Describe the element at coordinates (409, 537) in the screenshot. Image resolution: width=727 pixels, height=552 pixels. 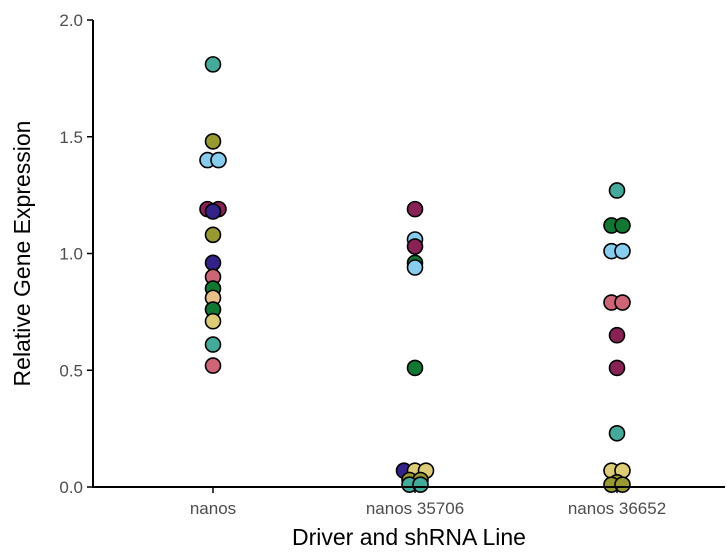
I see `x-axis-title: Driver and shRNA Line` at that location.